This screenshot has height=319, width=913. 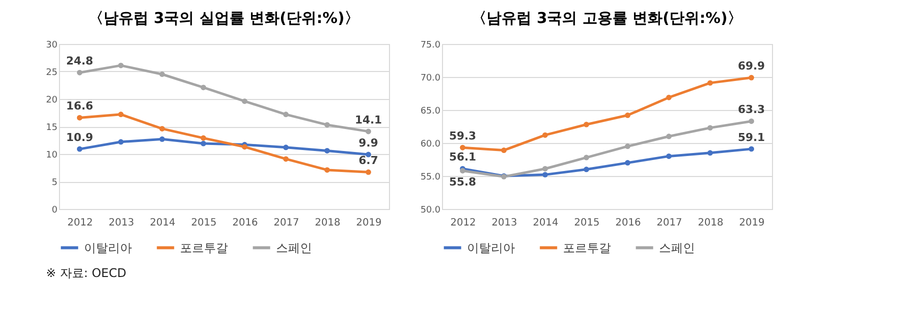 What do you see at coordinates (52, 73) in the screenshot?
I see `y-tick-label: 25` at bounding box center [52, 73].